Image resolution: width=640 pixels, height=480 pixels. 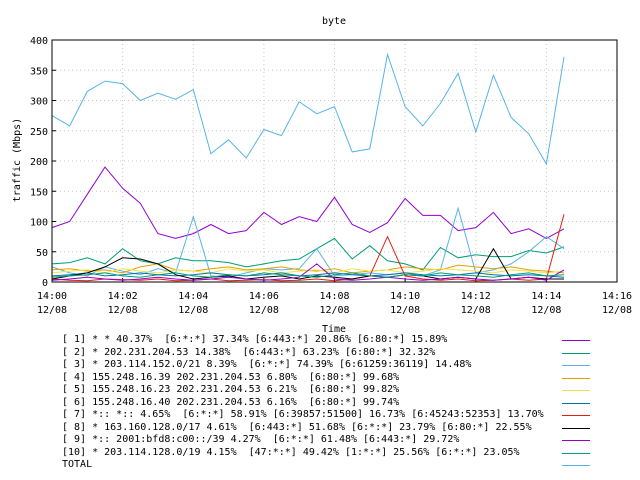 I want to click on y-tick-label: 350, so click(x=39, y=71).